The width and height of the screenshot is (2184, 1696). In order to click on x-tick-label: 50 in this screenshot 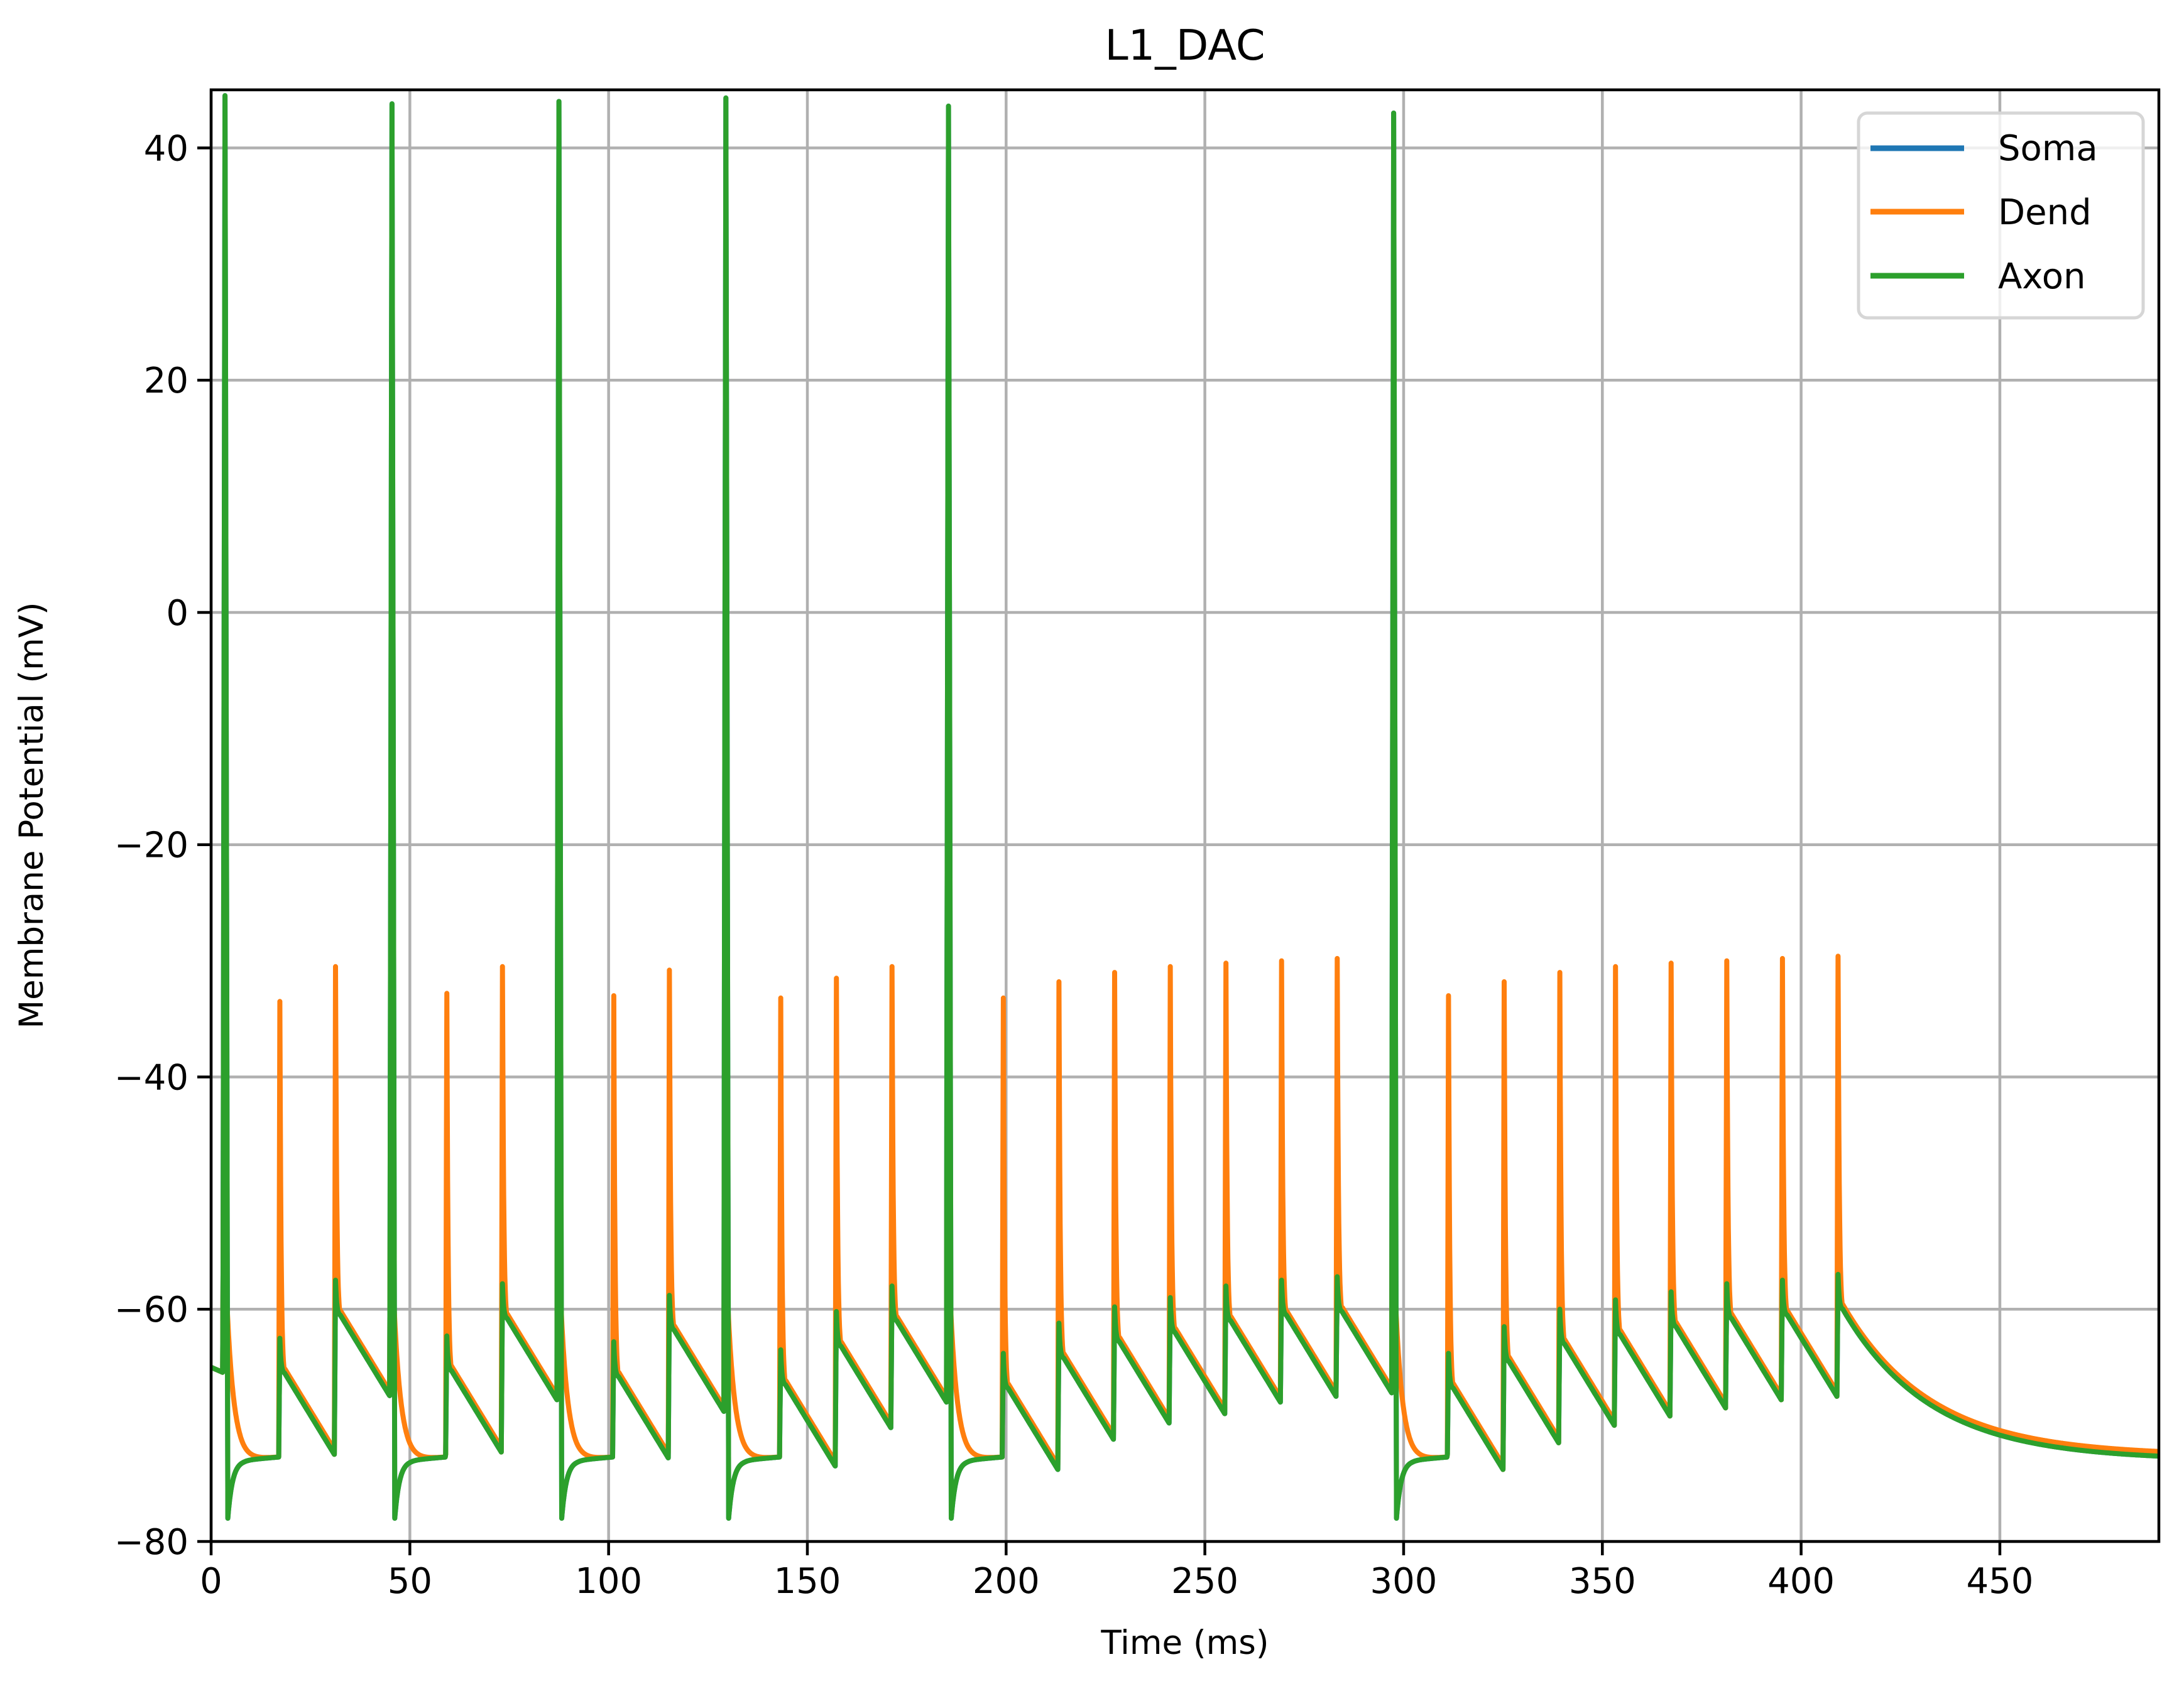, I will do `click(410, 1582)`.